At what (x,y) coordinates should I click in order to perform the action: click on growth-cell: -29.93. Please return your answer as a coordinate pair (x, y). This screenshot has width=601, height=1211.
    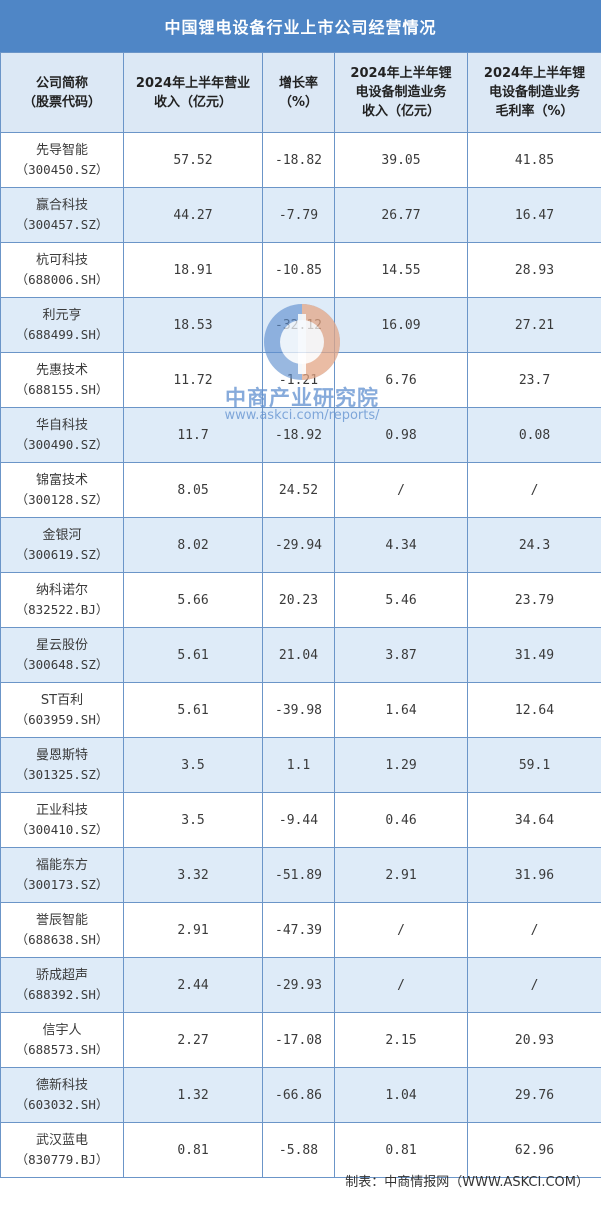
    Looking at the image, I should click on (298, 985).